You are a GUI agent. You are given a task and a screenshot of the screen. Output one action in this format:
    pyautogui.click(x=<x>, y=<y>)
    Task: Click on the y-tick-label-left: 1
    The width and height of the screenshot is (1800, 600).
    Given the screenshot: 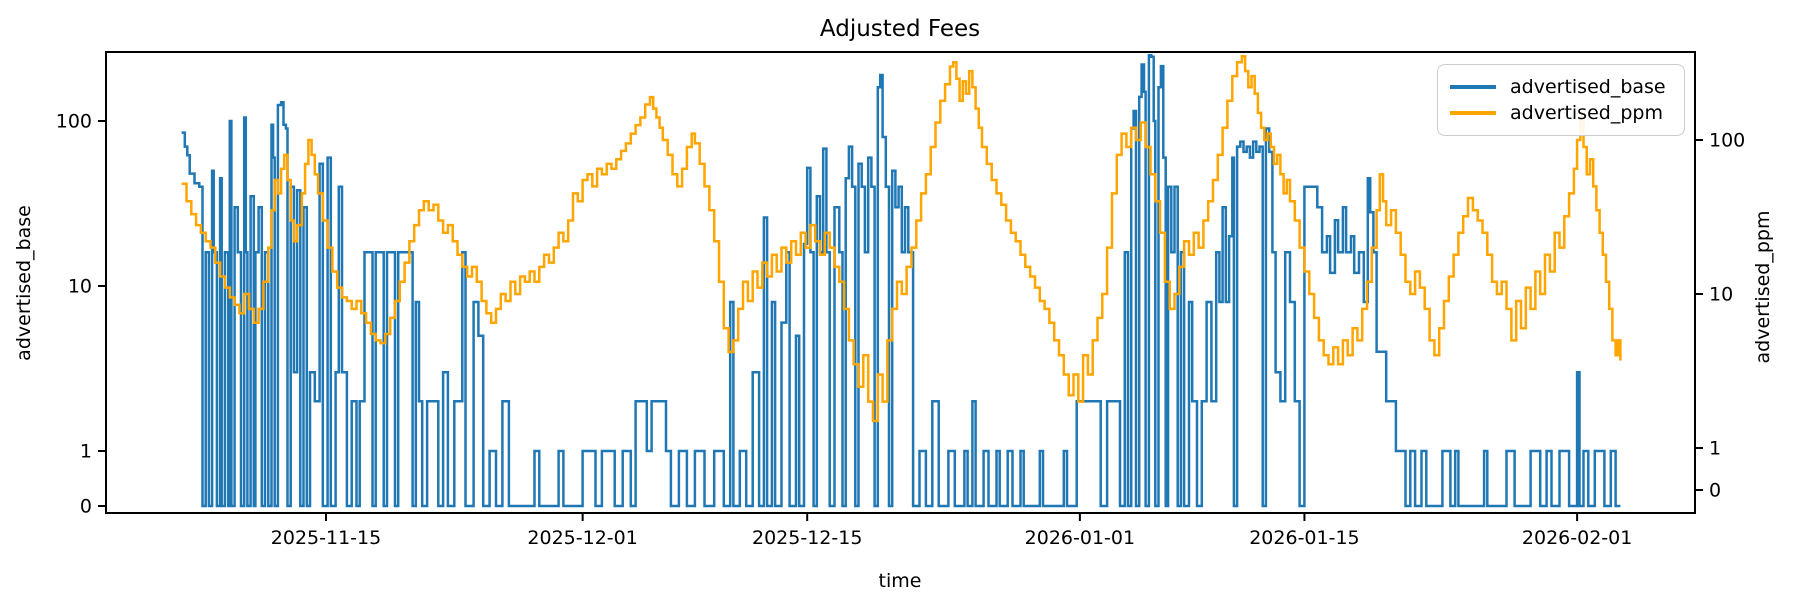 What is the action you would take?
    pyautogui.click(x=86, y=452)
    